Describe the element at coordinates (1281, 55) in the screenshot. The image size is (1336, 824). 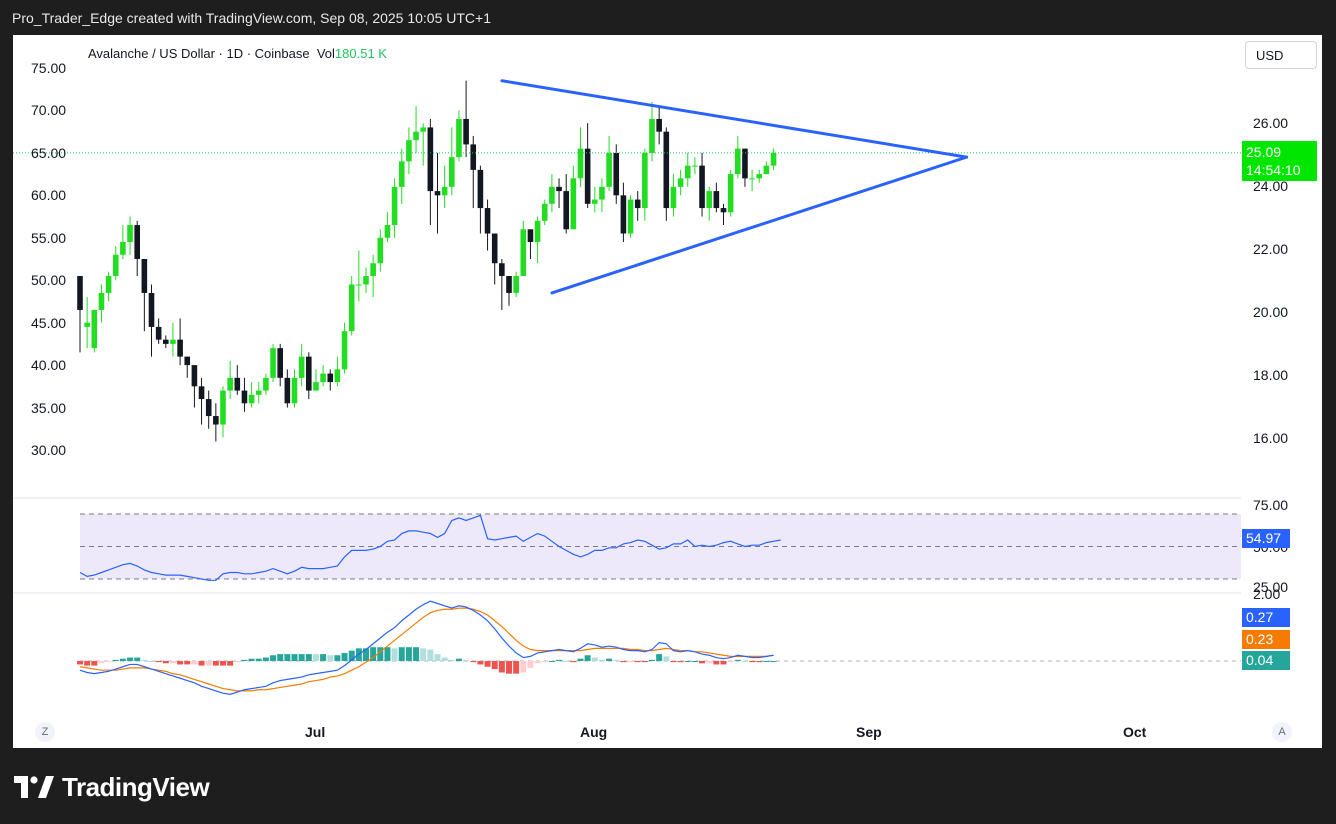
I see `currency-button: USD` at that location.